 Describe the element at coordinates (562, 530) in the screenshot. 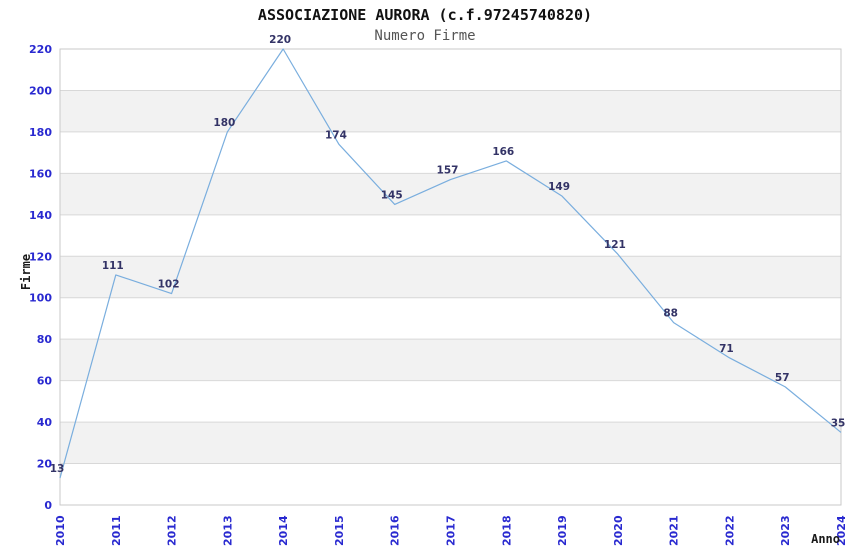

I see `x-tick-label: 2019` at that location.